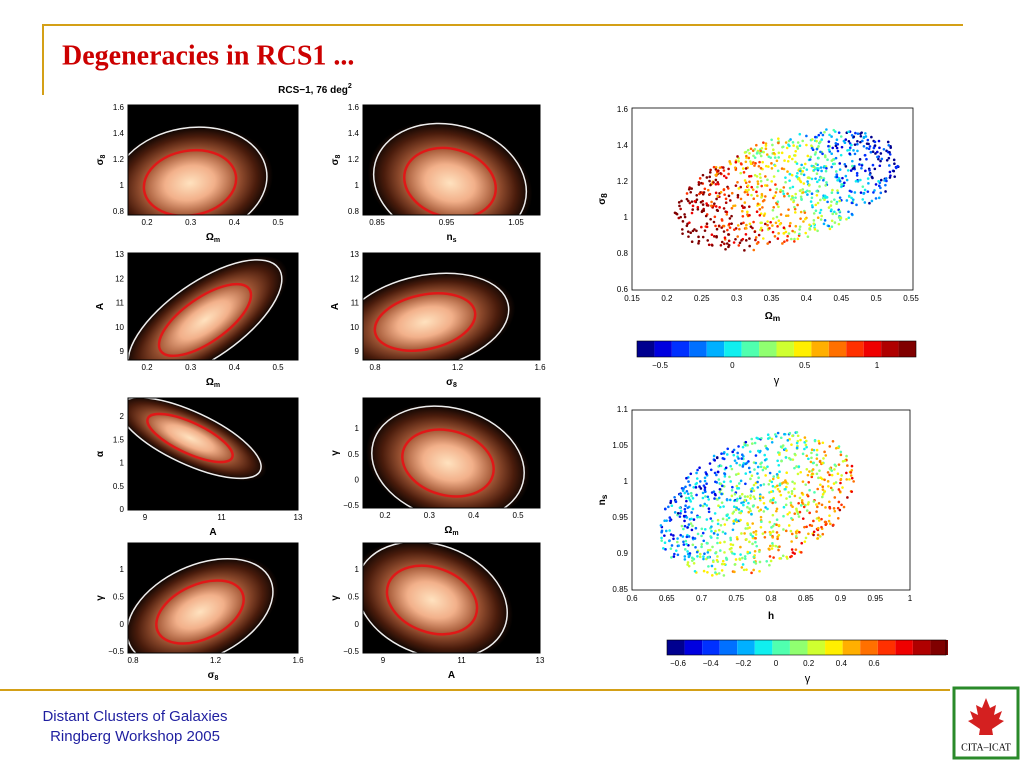 Image resolution: width=1024 pixels, height=768 pixels. Describe the element at coordinates (119, 254) in the screenshot. I see `y-tick-label: 13` at that location.